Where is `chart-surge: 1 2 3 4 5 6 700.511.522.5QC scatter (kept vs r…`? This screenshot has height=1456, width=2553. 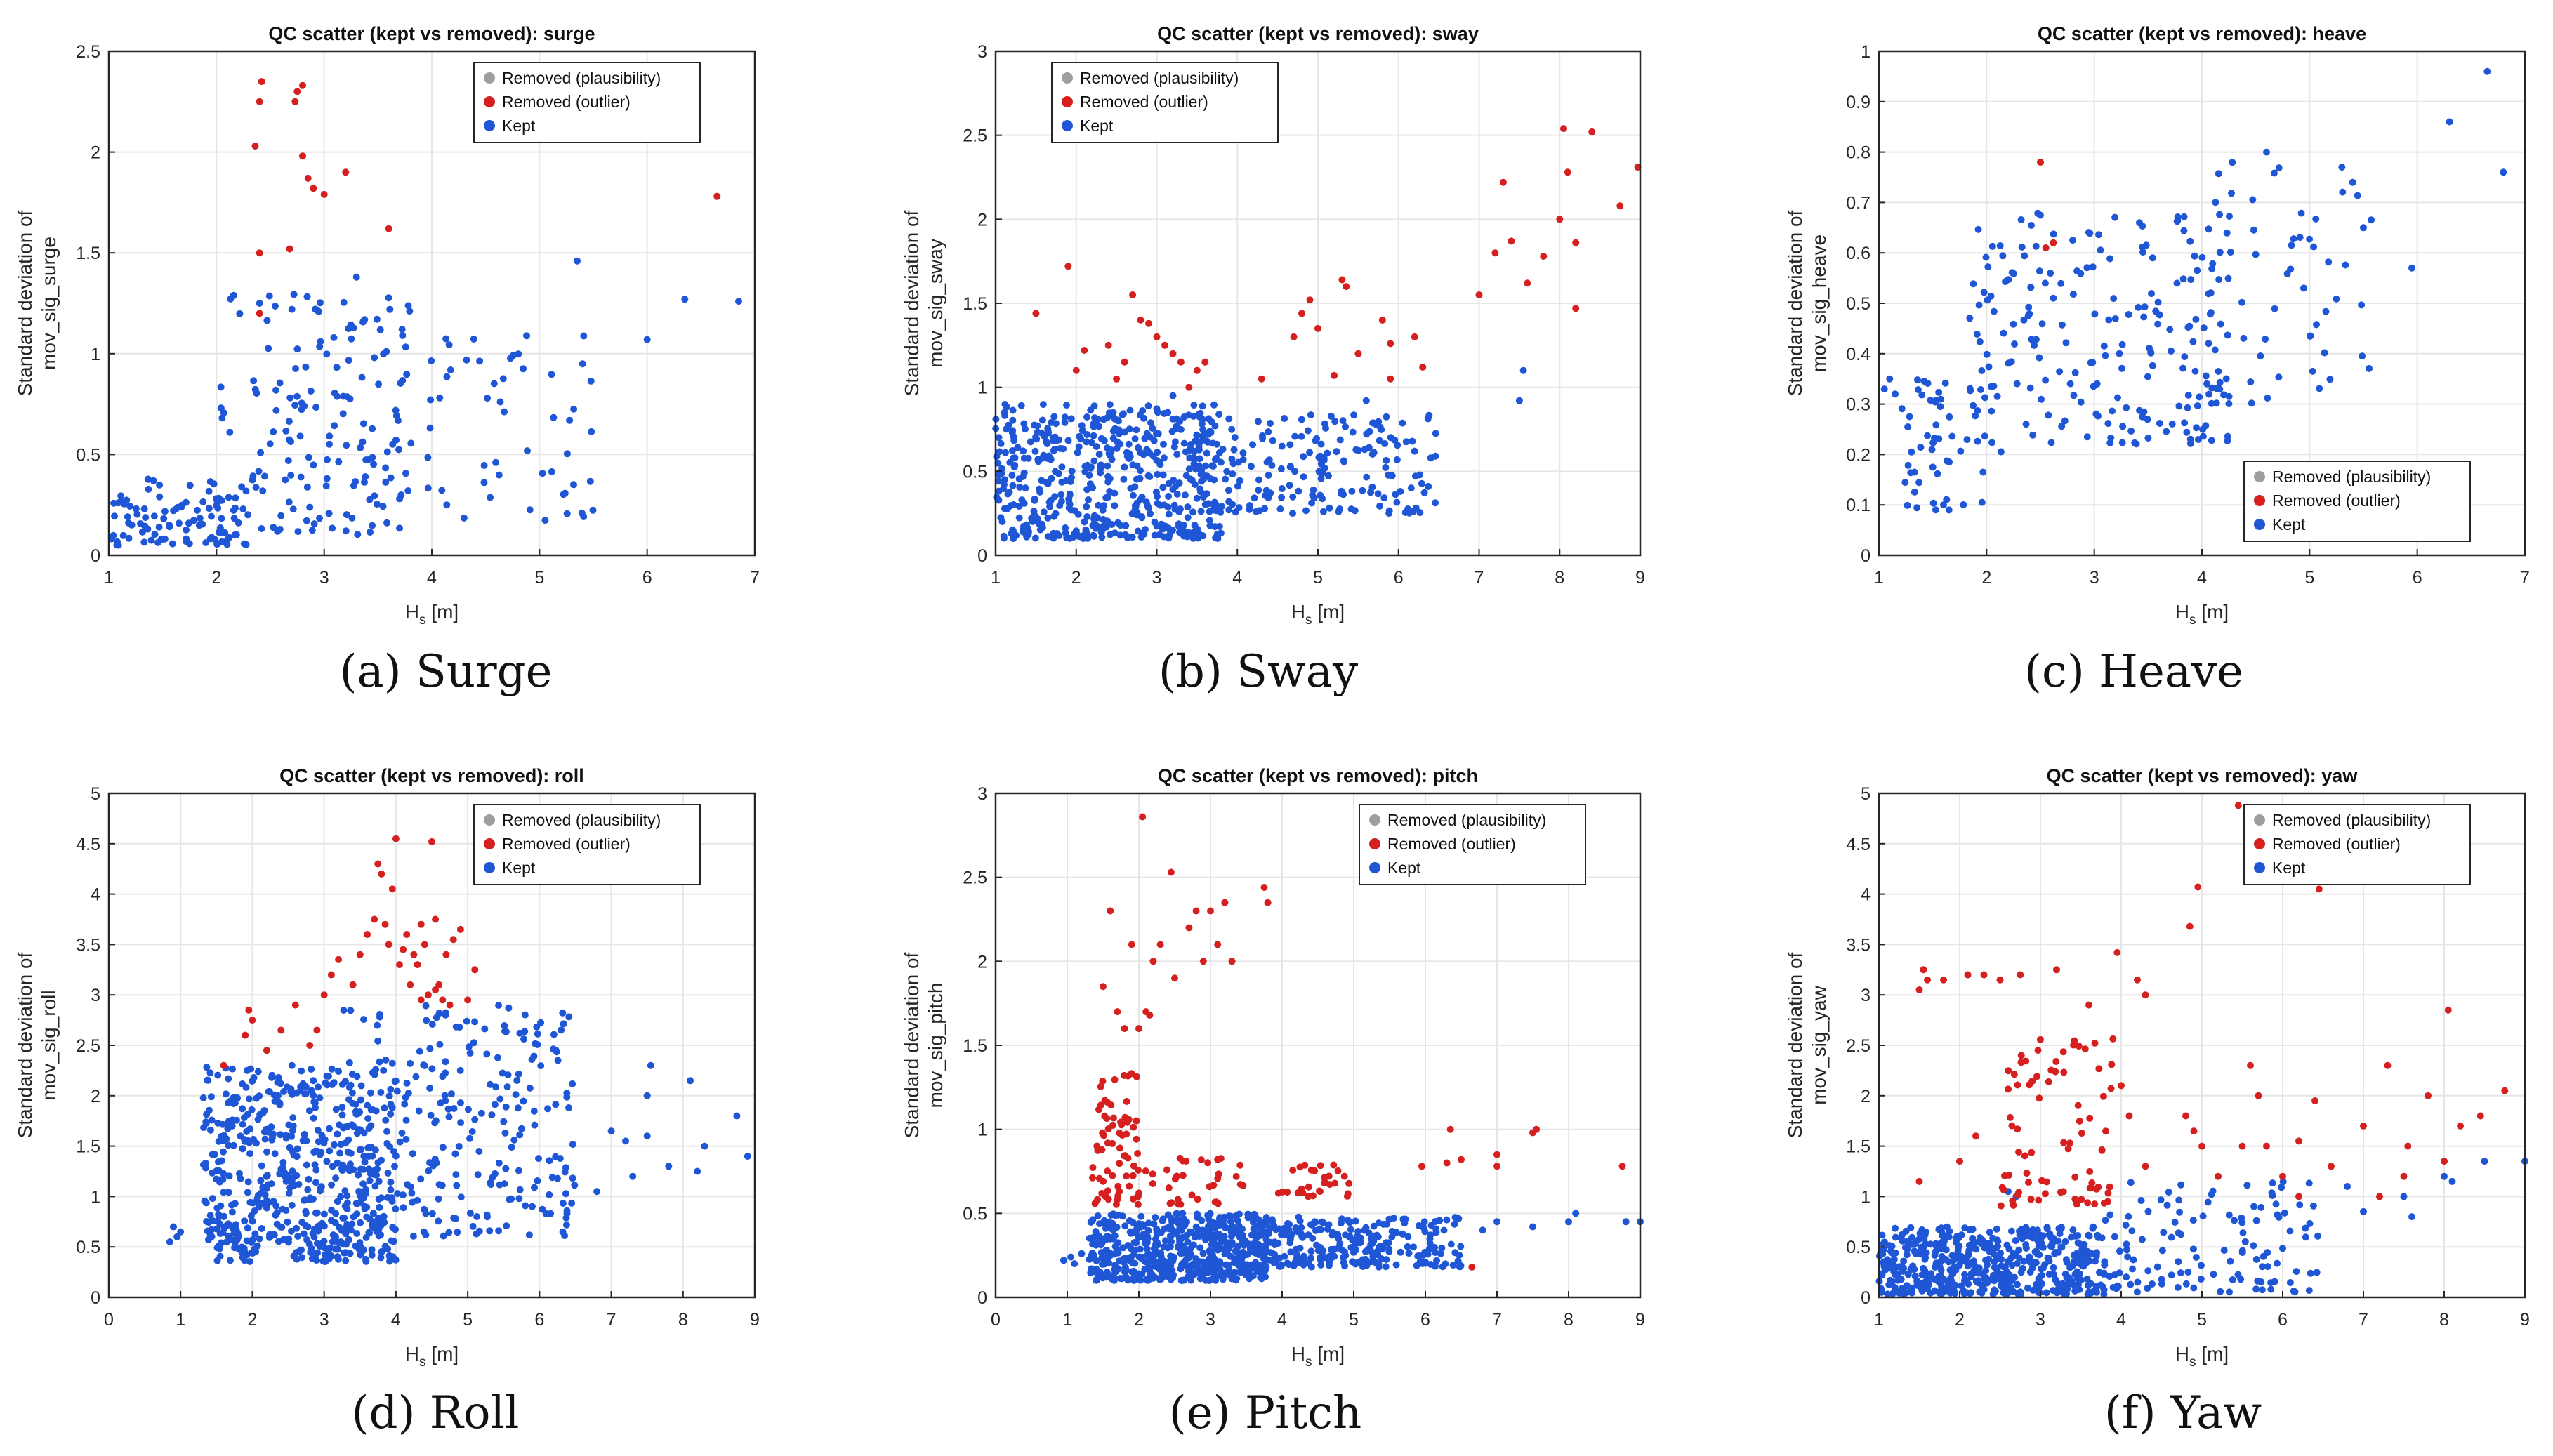 chart-surge: 1 2 3 4 5 6 700.511.522.5QC scatter (kept vs r… is located at coordinates (387, 325).